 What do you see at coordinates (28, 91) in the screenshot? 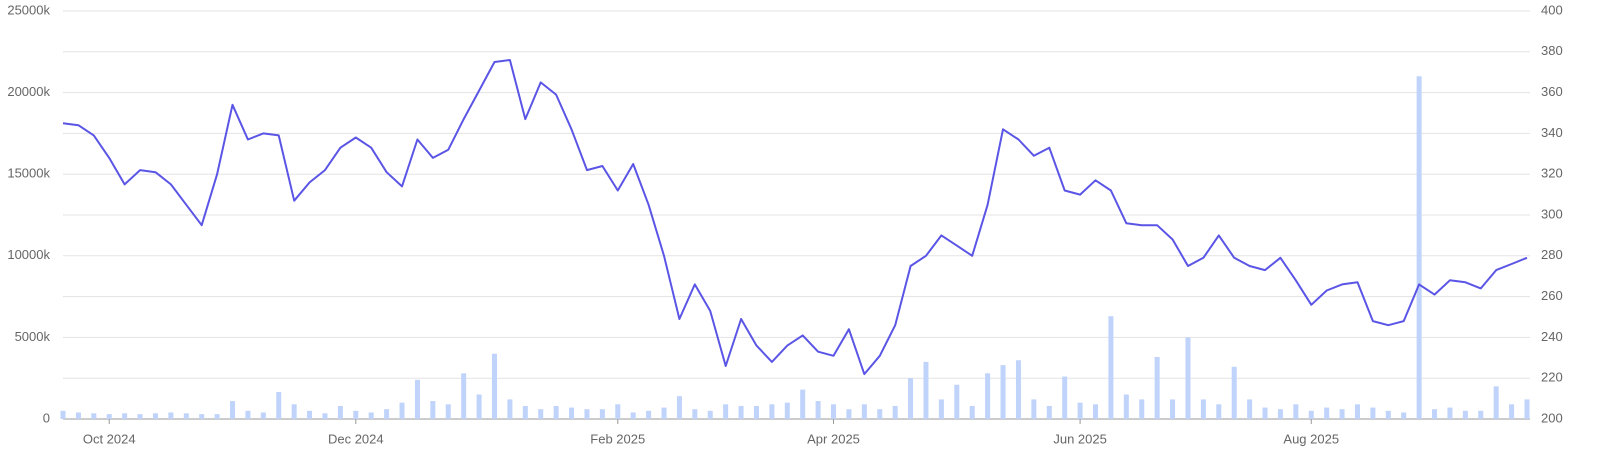
I see `y-tick-label: 20000k` at bounding box center [28, 91].